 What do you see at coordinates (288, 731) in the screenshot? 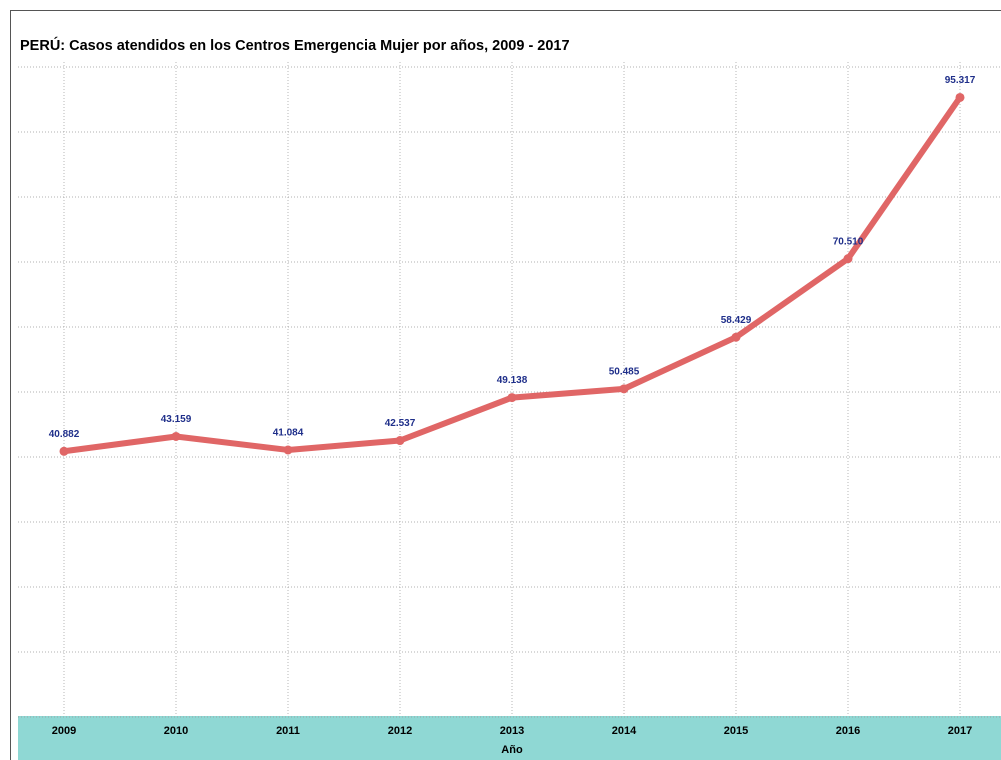
I see `x-tick-label: 2011` at bounding box center [288, 731].